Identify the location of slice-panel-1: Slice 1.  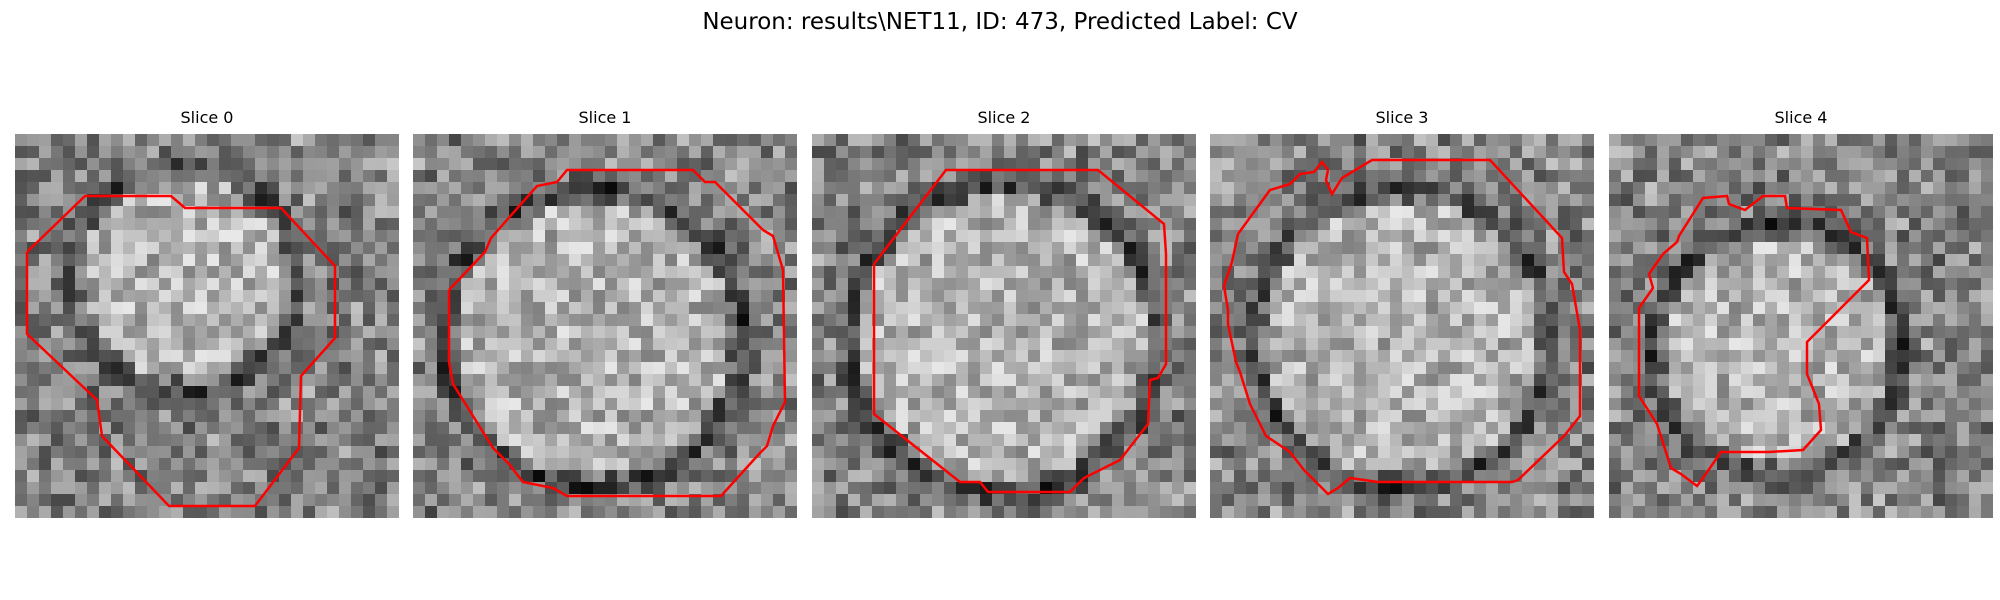
(605, 313).